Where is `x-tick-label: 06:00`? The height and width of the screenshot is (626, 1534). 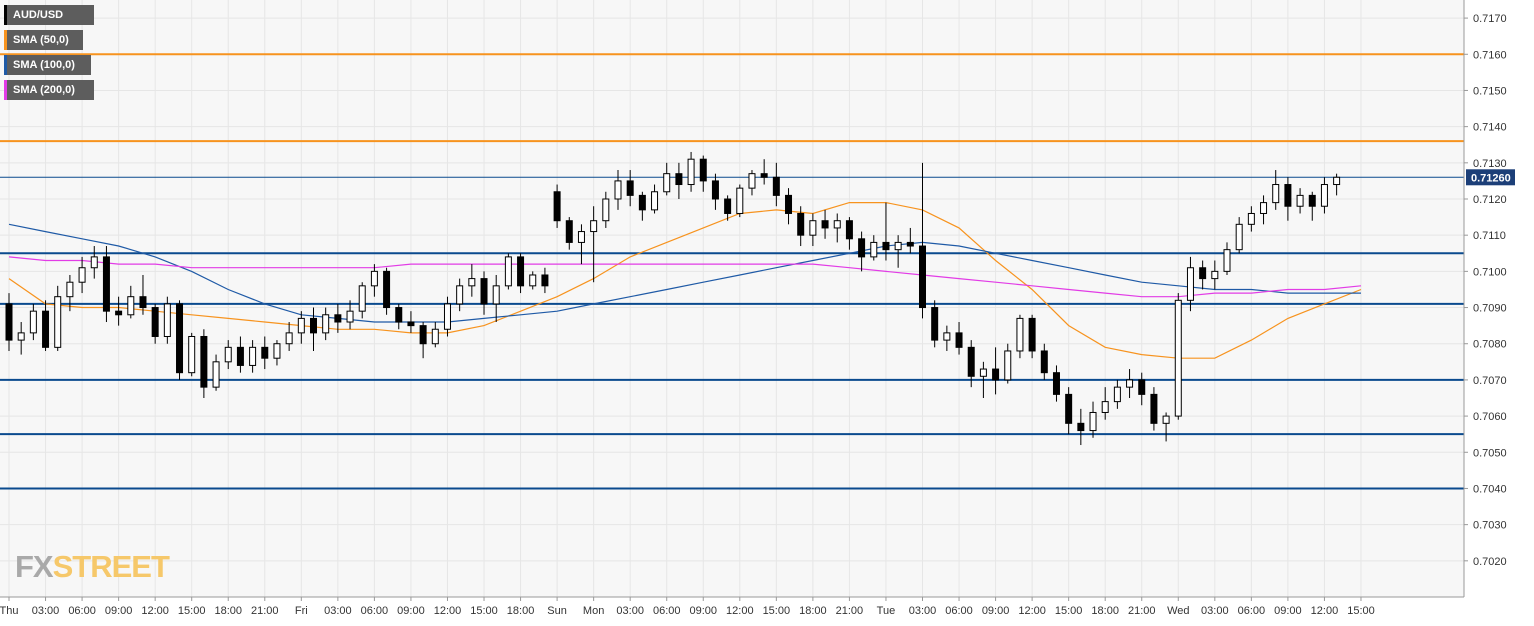 x-tick-label: 06:00 is located at coordinates (959, 611).